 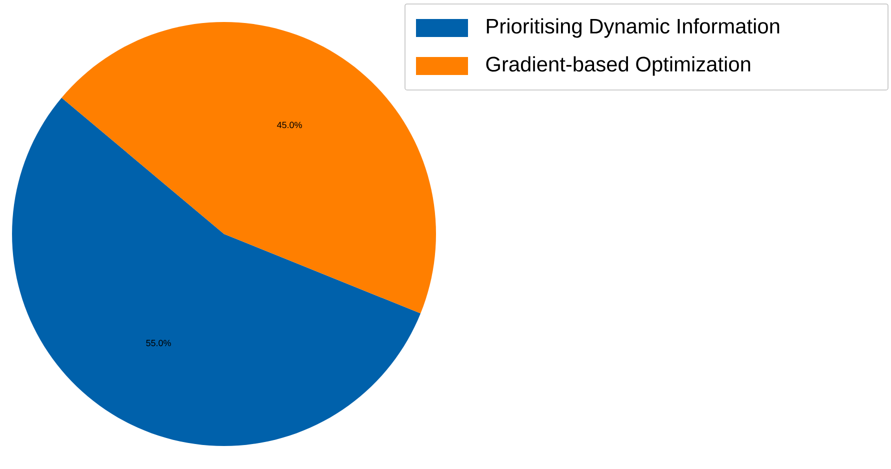 What do you see at coordinates (158, 343) in the screenshot?
I see `data-label: 55.0%` at bounding box center [158, 343].